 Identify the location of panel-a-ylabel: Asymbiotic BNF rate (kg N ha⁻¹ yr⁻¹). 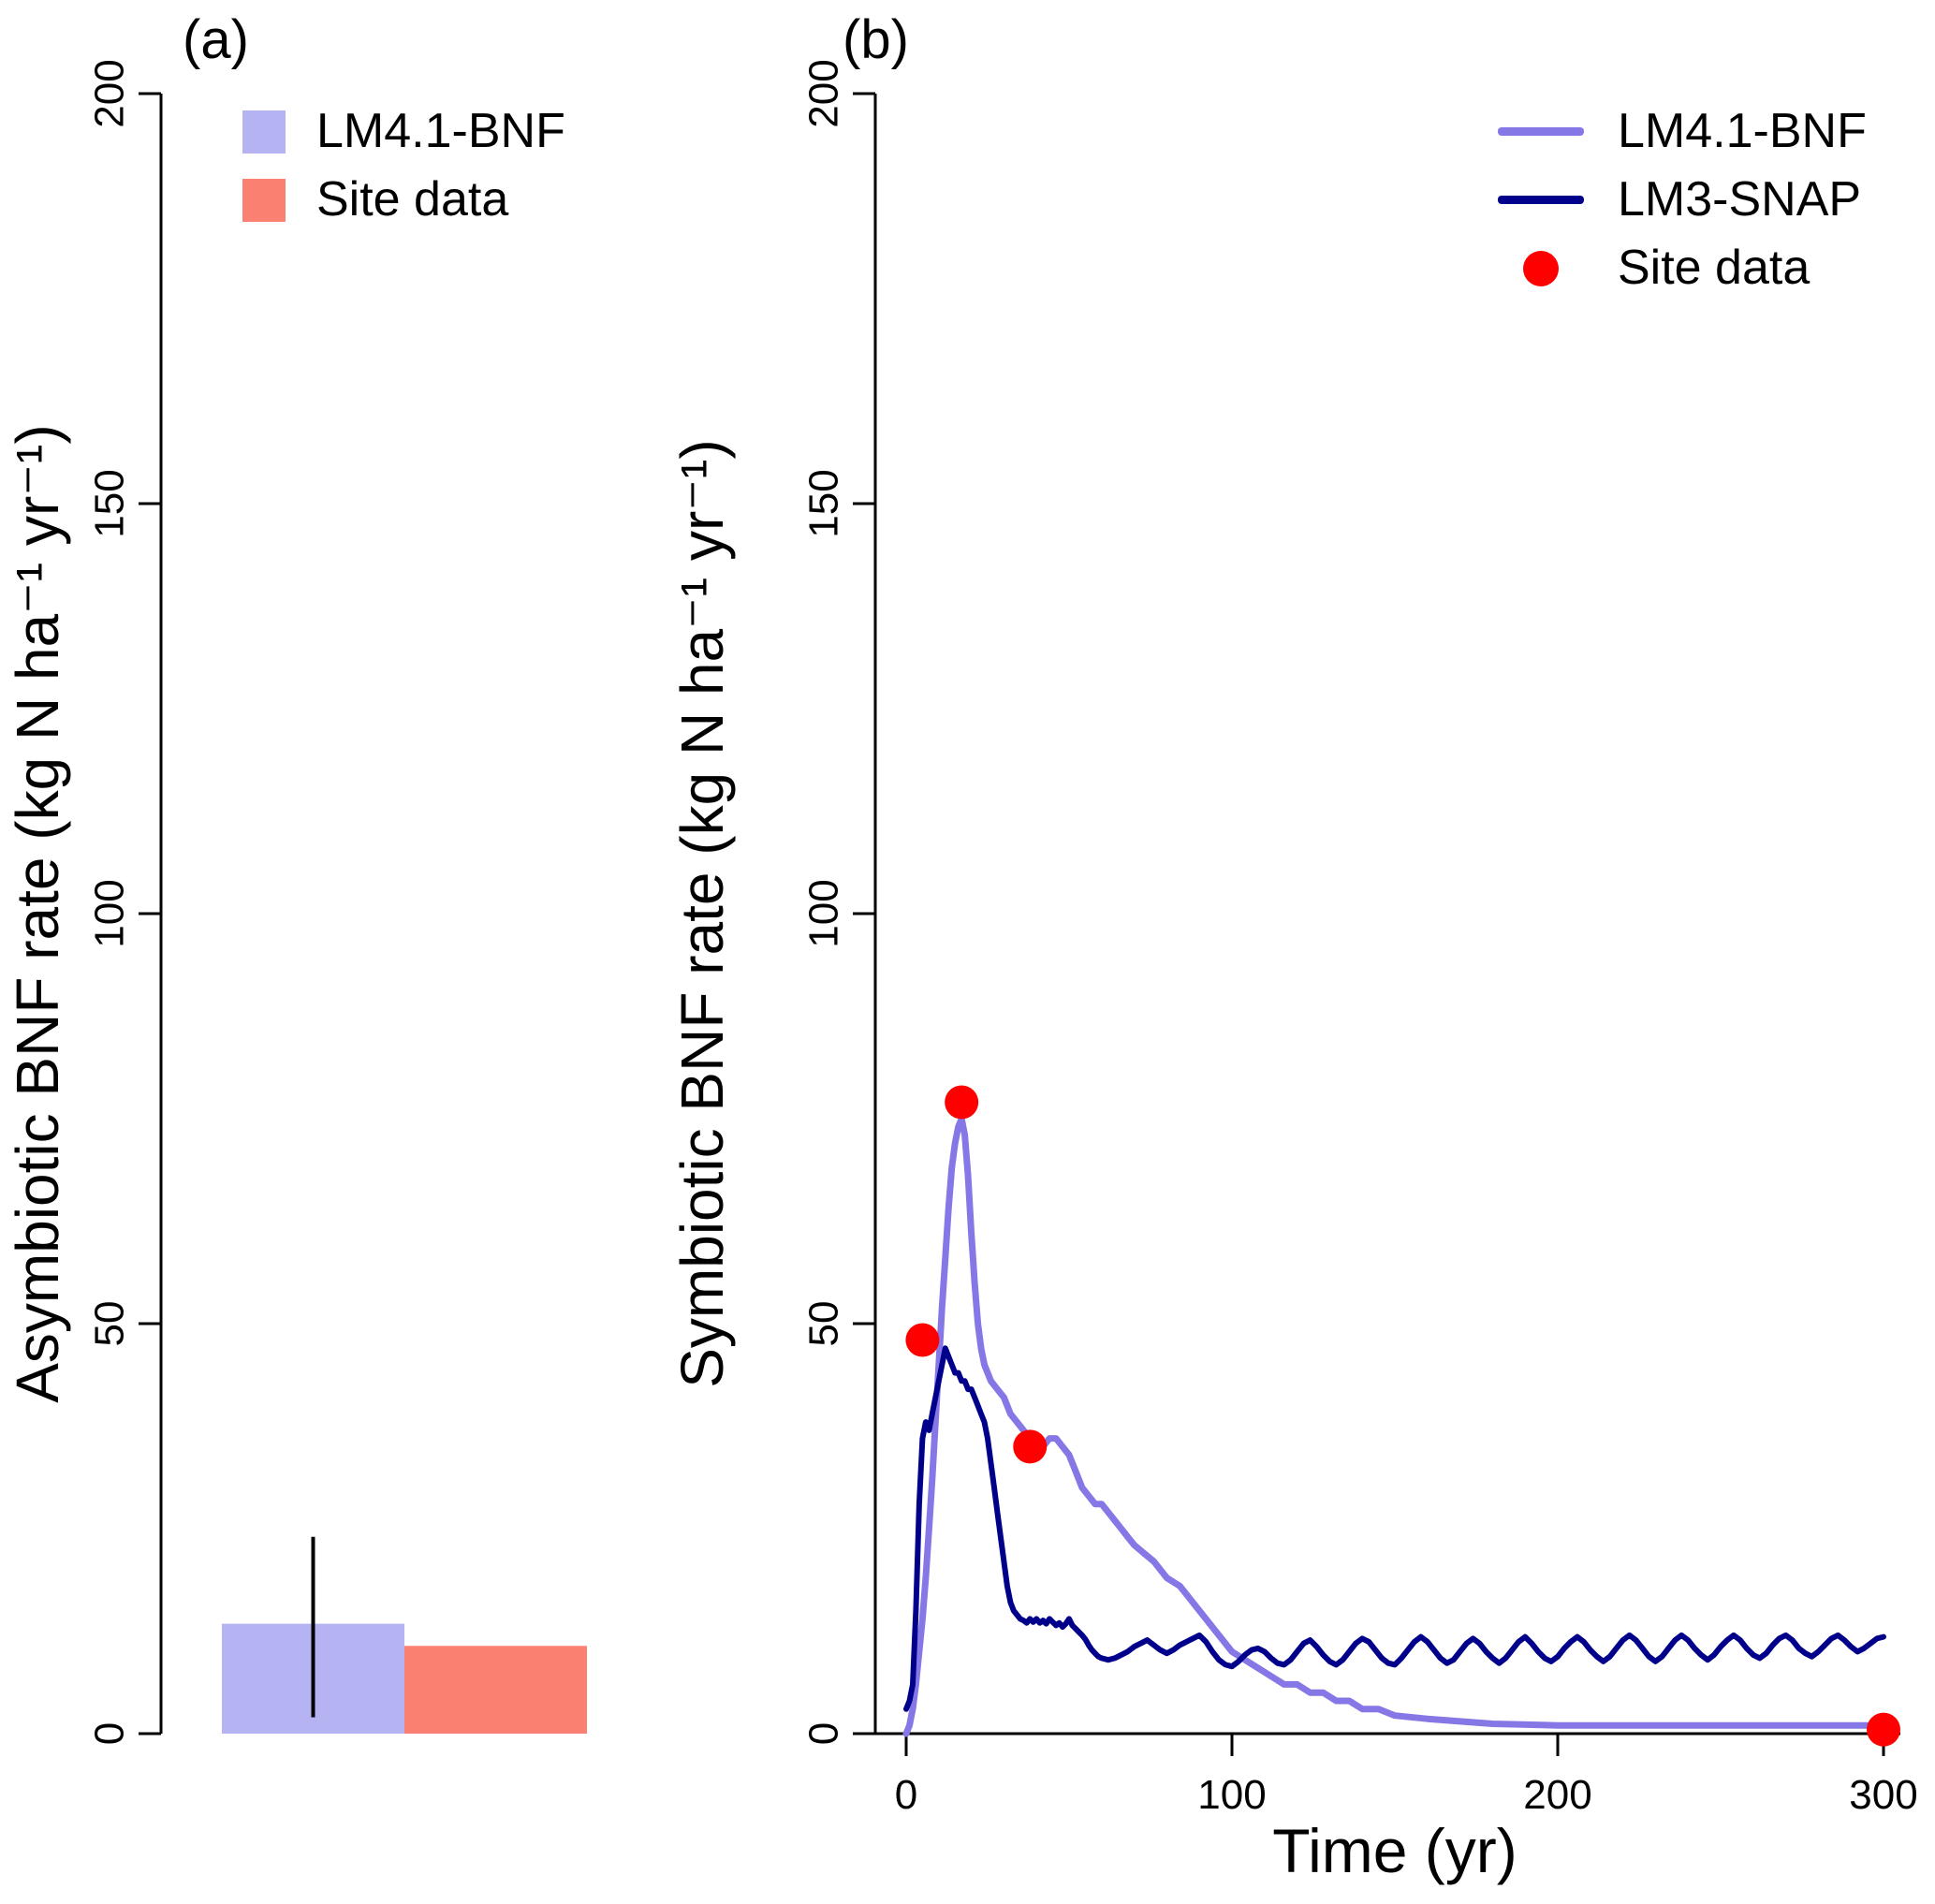
(37, 913).